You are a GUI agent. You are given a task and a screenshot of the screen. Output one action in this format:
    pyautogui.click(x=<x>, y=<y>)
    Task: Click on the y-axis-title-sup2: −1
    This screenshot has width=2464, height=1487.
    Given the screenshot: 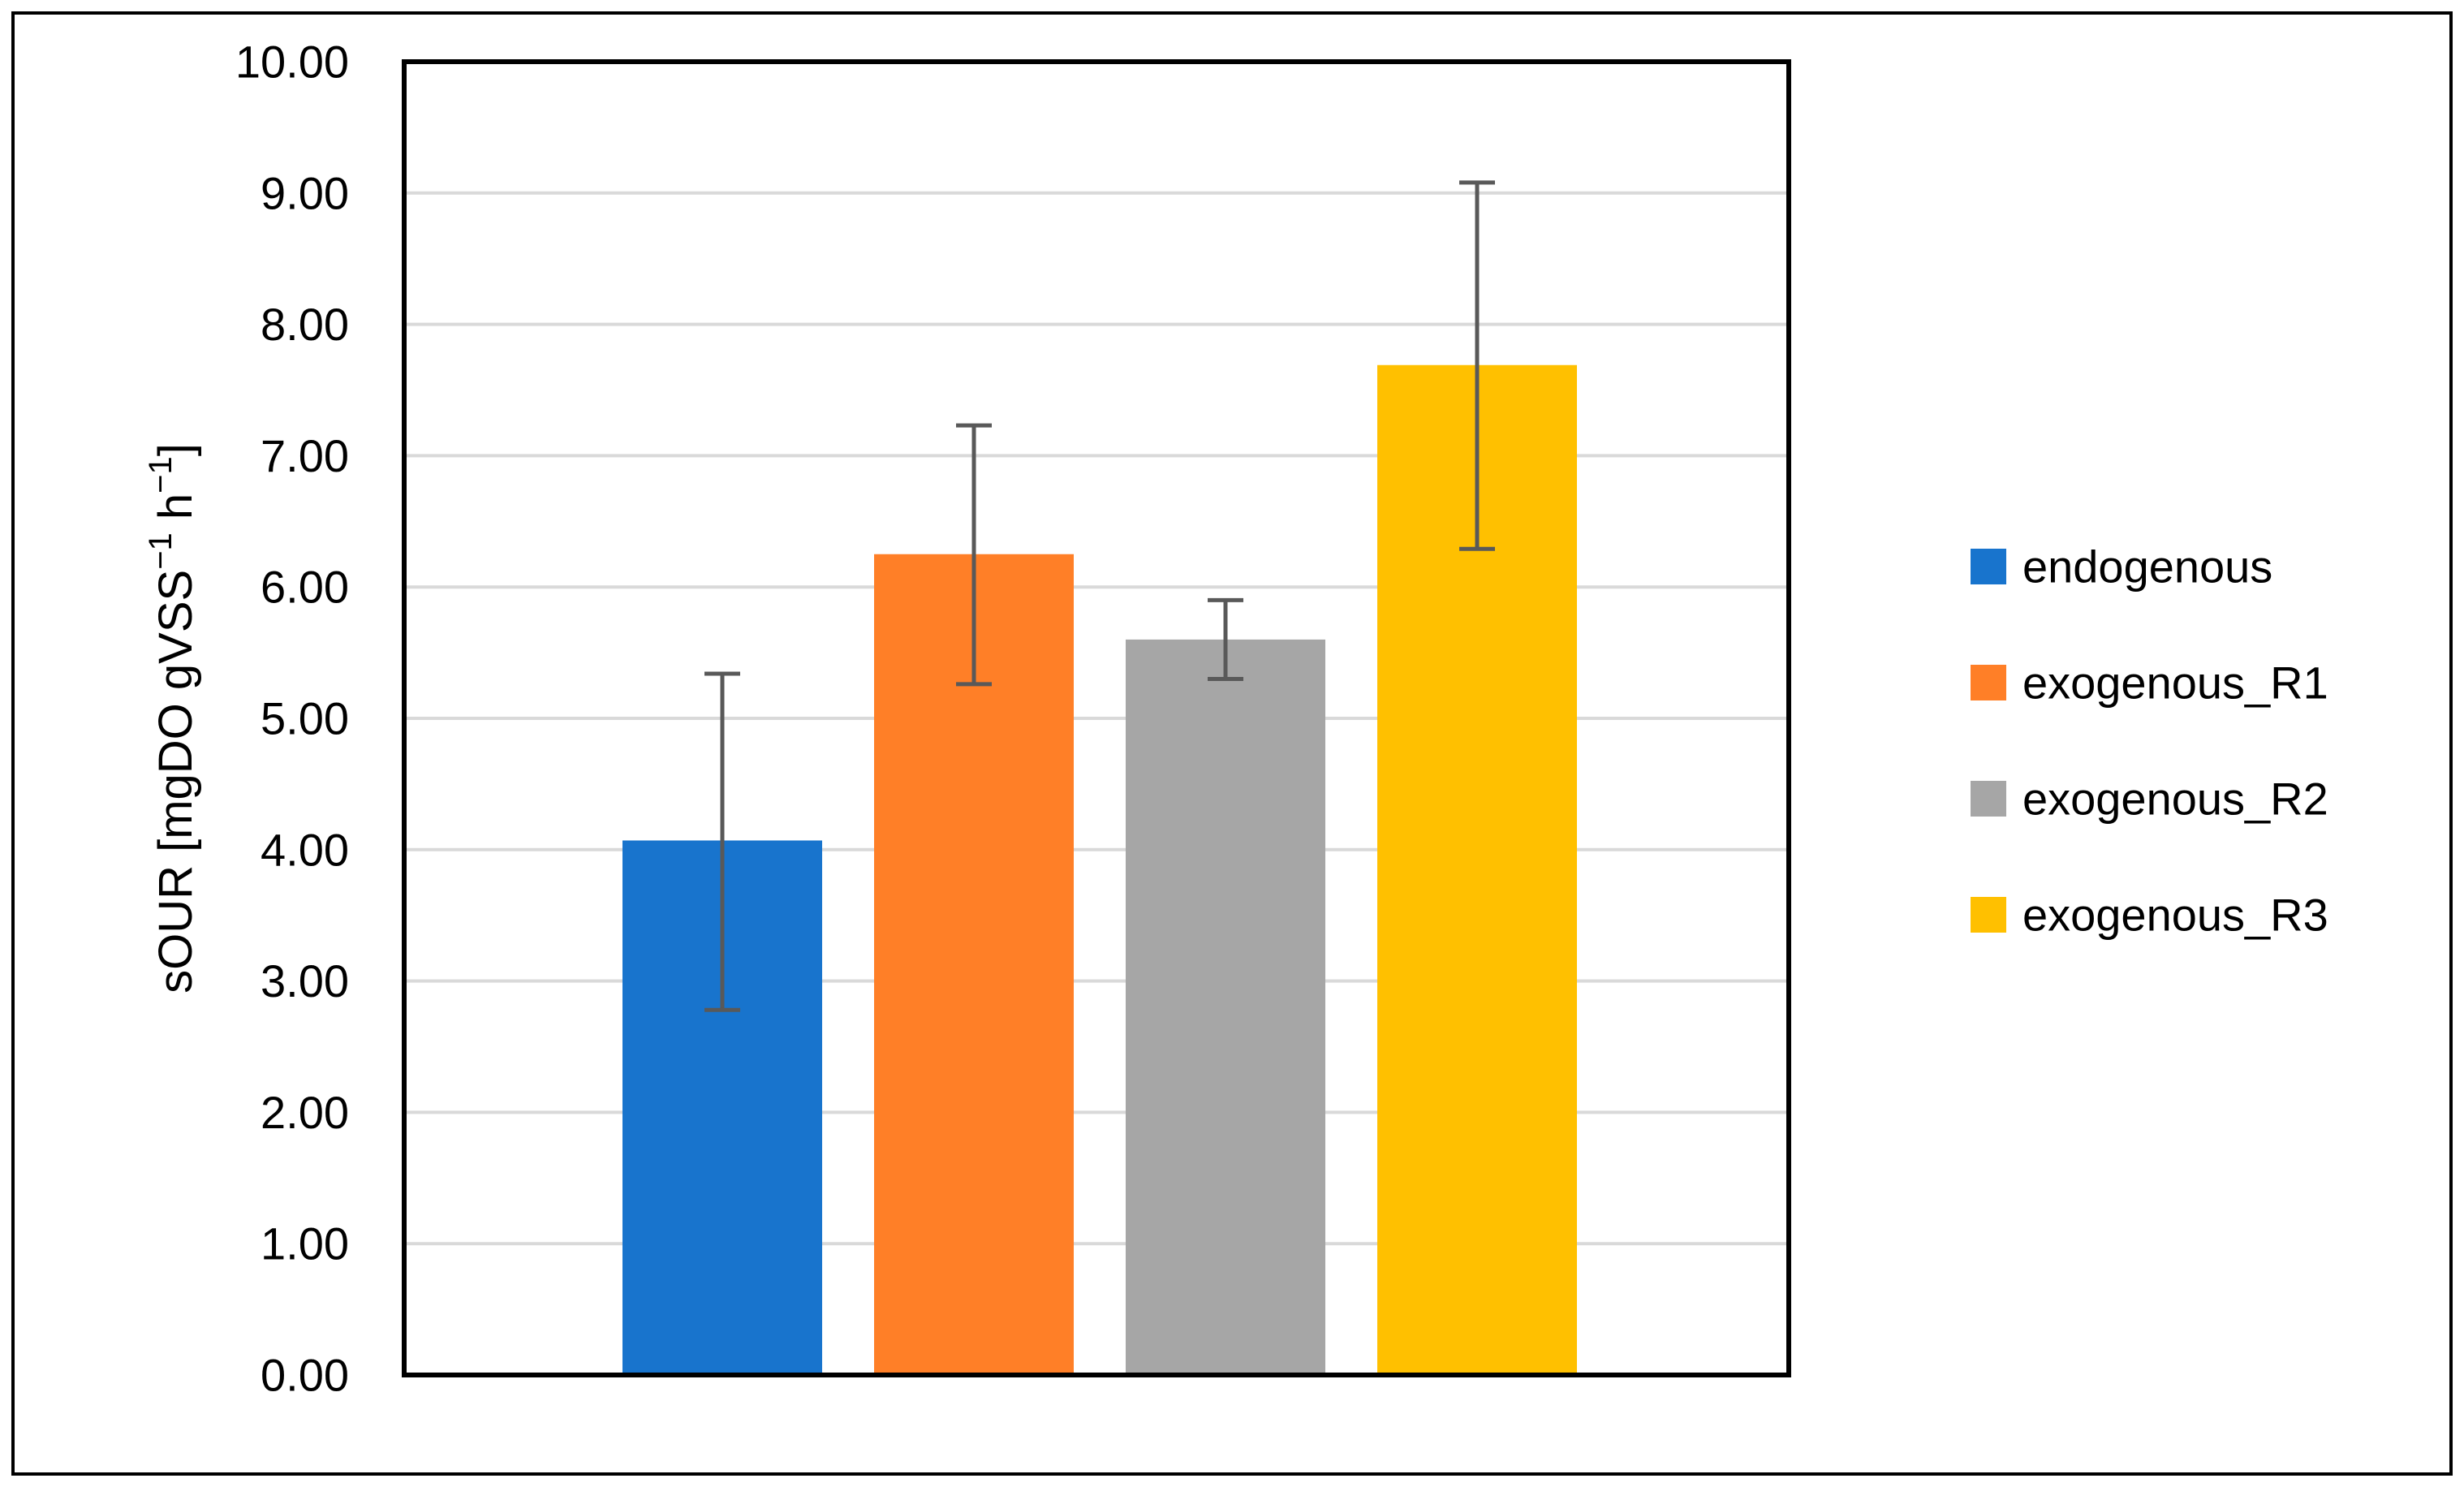 What is the action you would take?
    pyautogui.click(x=161, y=475)
    